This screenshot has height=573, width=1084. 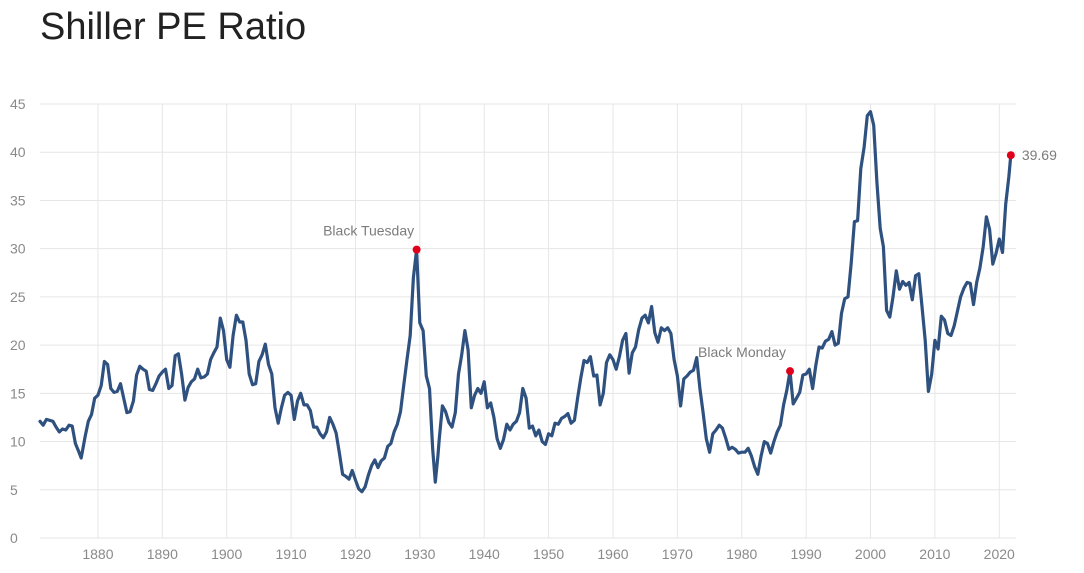 I want to click on y-tick-label: 25, so click(x=18, y=297).